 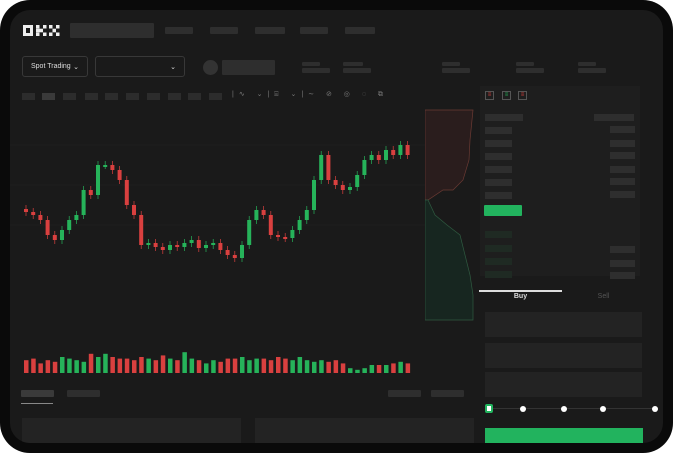 I want to click on orderbook-both-icon: ≡, so click(x=489, y=95).